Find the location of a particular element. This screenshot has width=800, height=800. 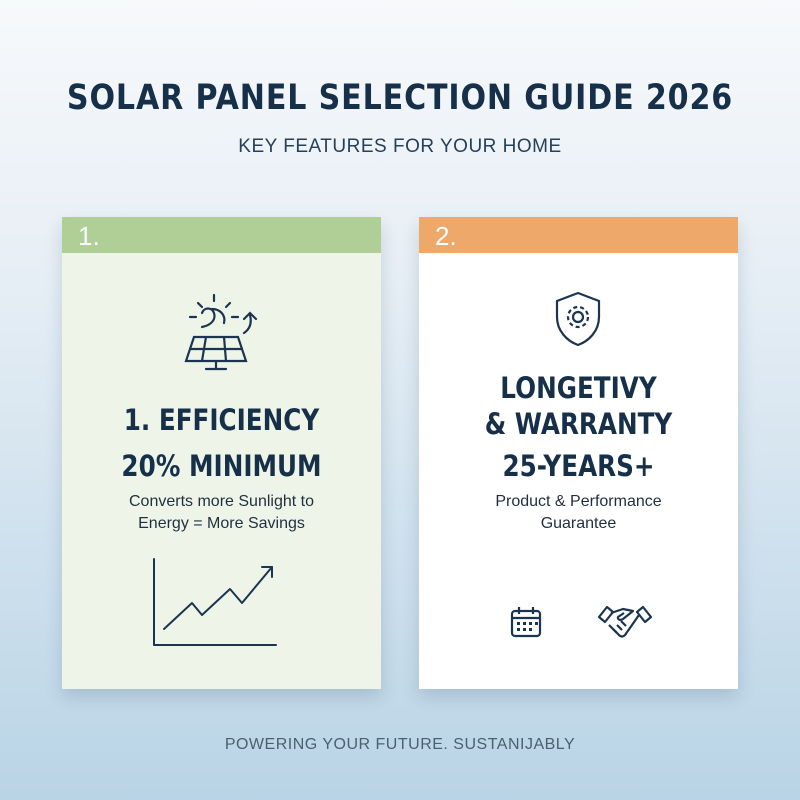

shield-gear-icon is located at coordinates (578, 319).